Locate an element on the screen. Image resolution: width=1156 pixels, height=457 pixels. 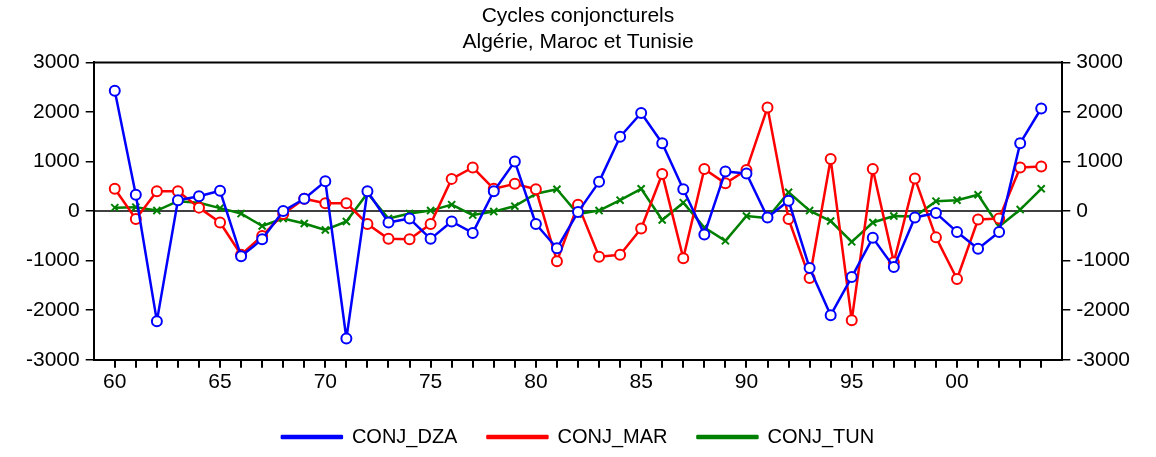
chart-title: Cycles conjoncturels is located at coordinates (578, 15).